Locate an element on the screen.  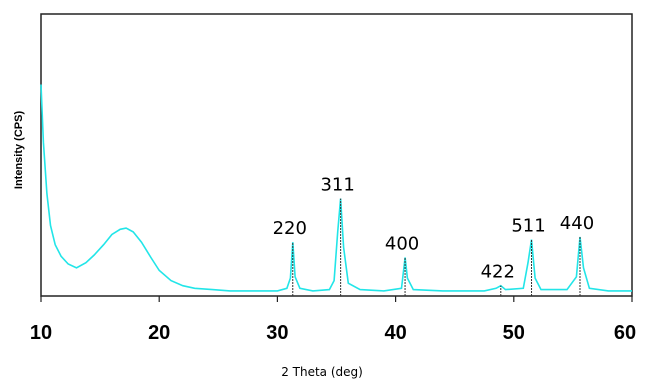
x-tick-label-50: 50 is located at coordinates (514, 333).